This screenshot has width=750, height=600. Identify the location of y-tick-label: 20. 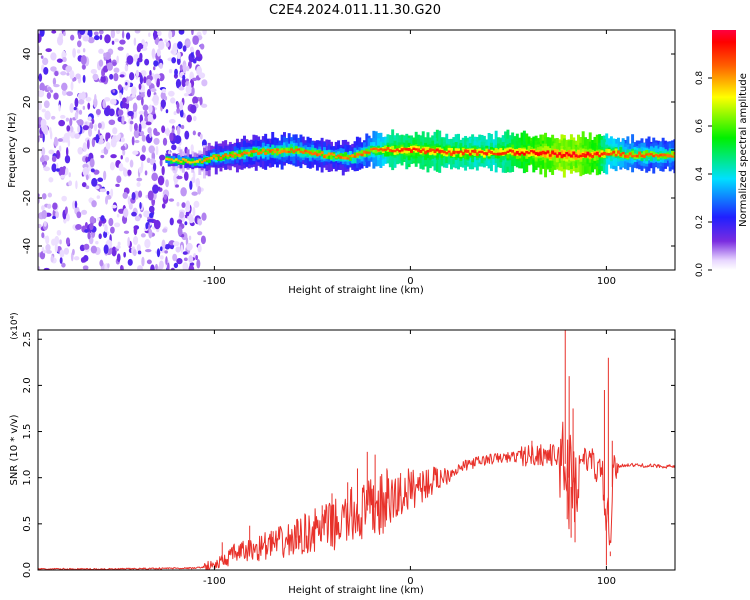
(27, 102).